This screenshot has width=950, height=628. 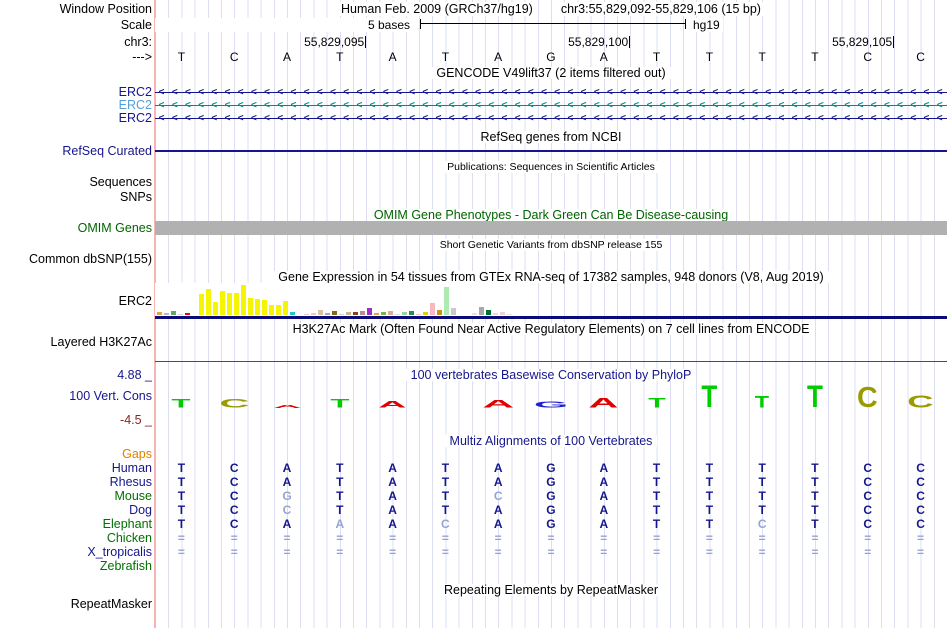 I want to click on gtex-track-row: ERC2, so click(x=475, y=301).